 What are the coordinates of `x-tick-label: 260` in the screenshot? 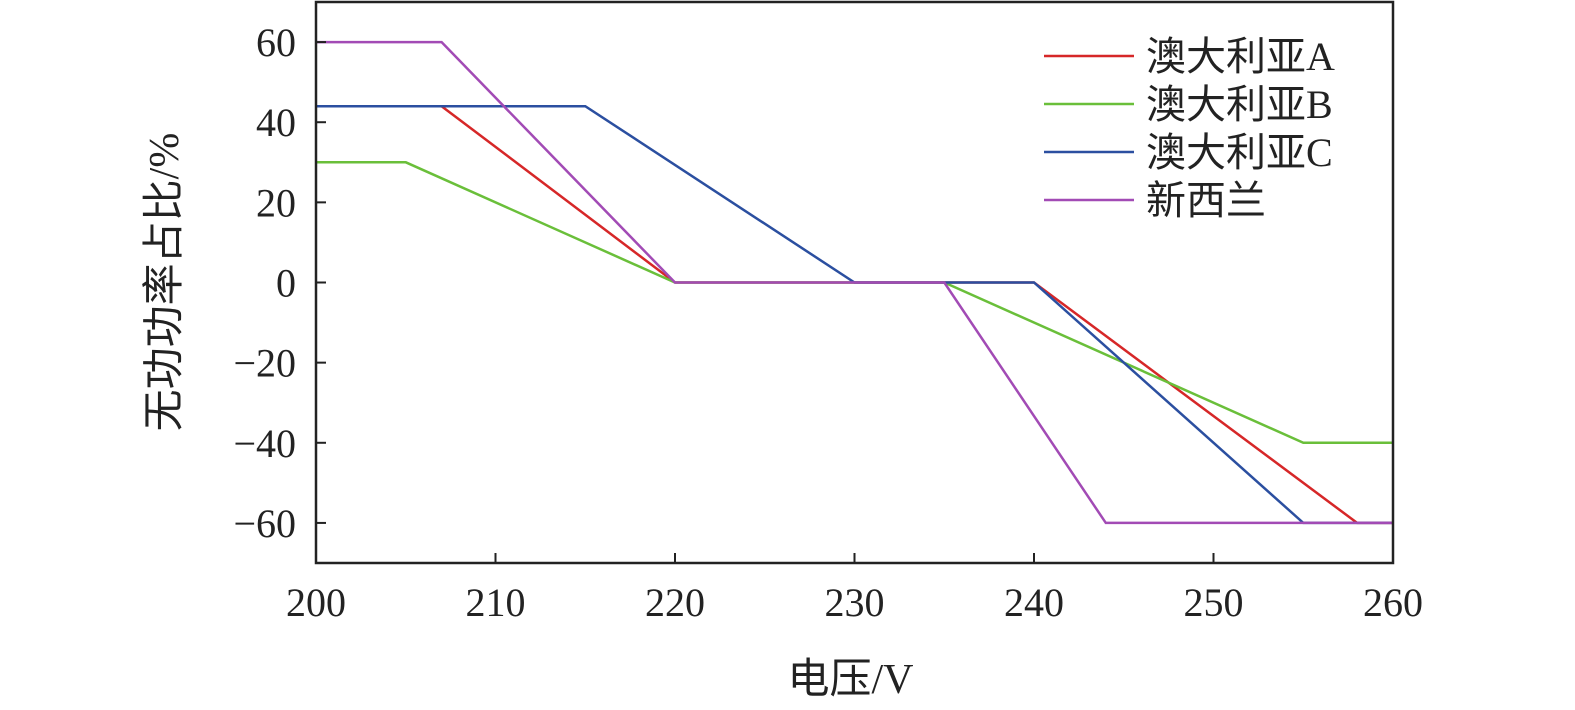 It's located at (1393, 602).